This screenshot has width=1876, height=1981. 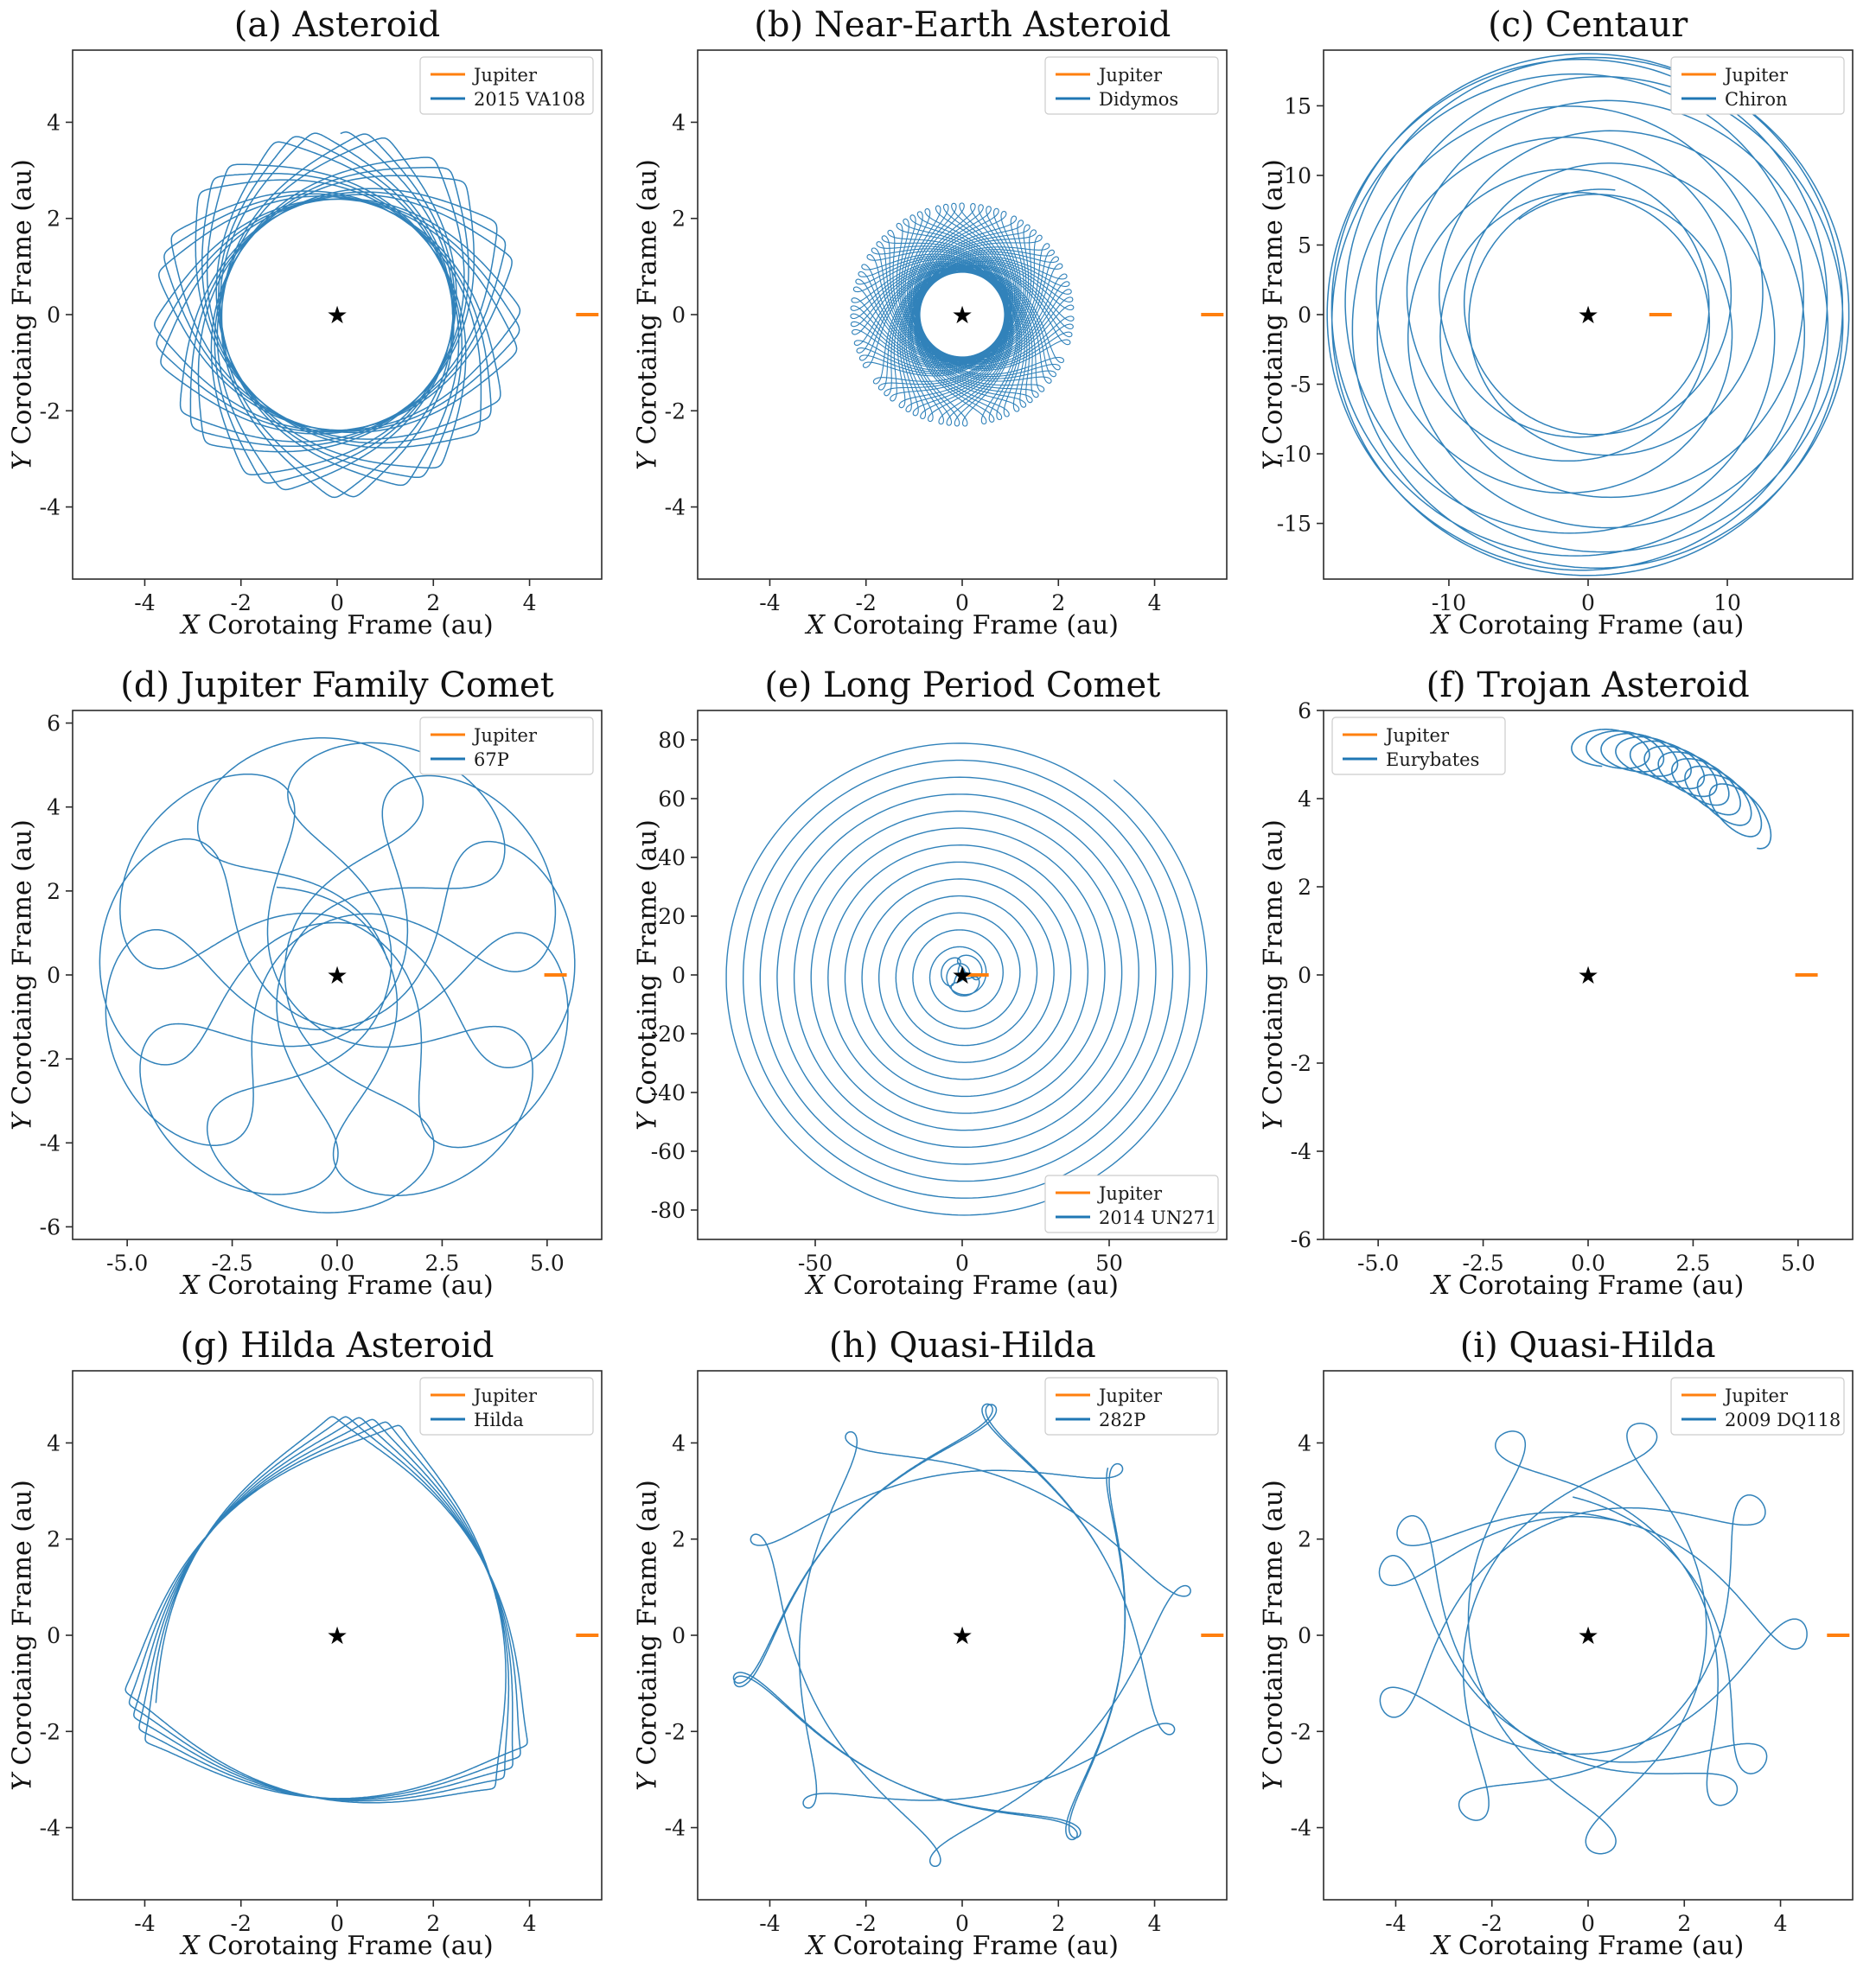 What do you see at coordinates (668, 1034) in the screenshot?
I see `y-tick-label: -20` at bounding box center [668, 1034].